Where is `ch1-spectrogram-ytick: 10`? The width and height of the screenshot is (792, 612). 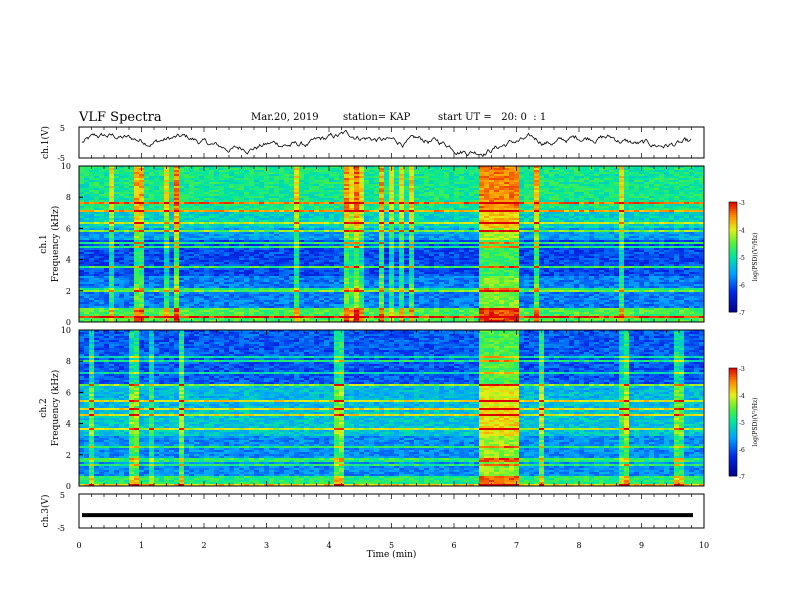 ch1-spectrogram-ytick: 10 is located at coordinates (66, 166).